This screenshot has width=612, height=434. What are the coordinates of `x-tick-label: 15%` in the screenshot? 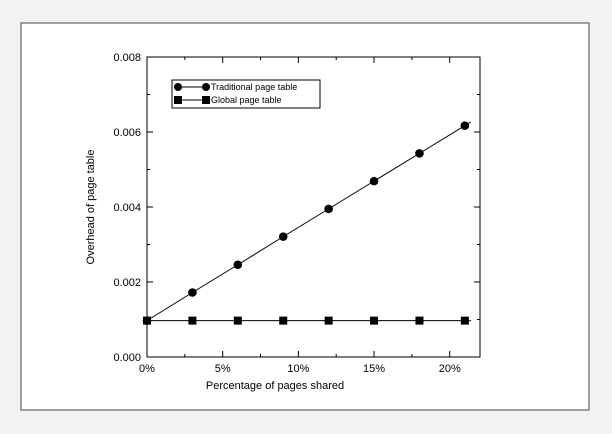 It's located at (374, 369).